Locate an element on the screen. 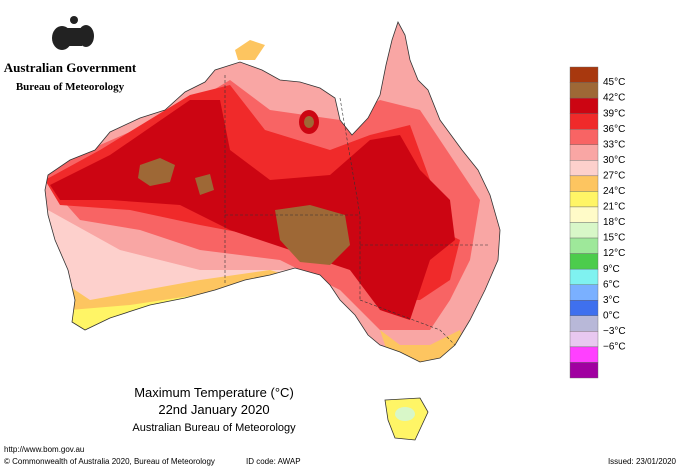  legend-label: −3°C is located at coordinates (614, 331).